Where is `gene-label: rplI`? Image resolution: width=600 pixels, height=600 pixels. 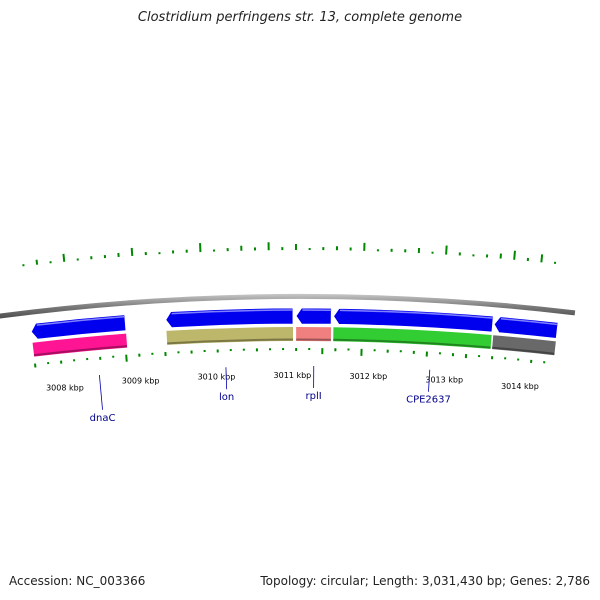 gene-label: rplI is located at coordinates (314, 396).